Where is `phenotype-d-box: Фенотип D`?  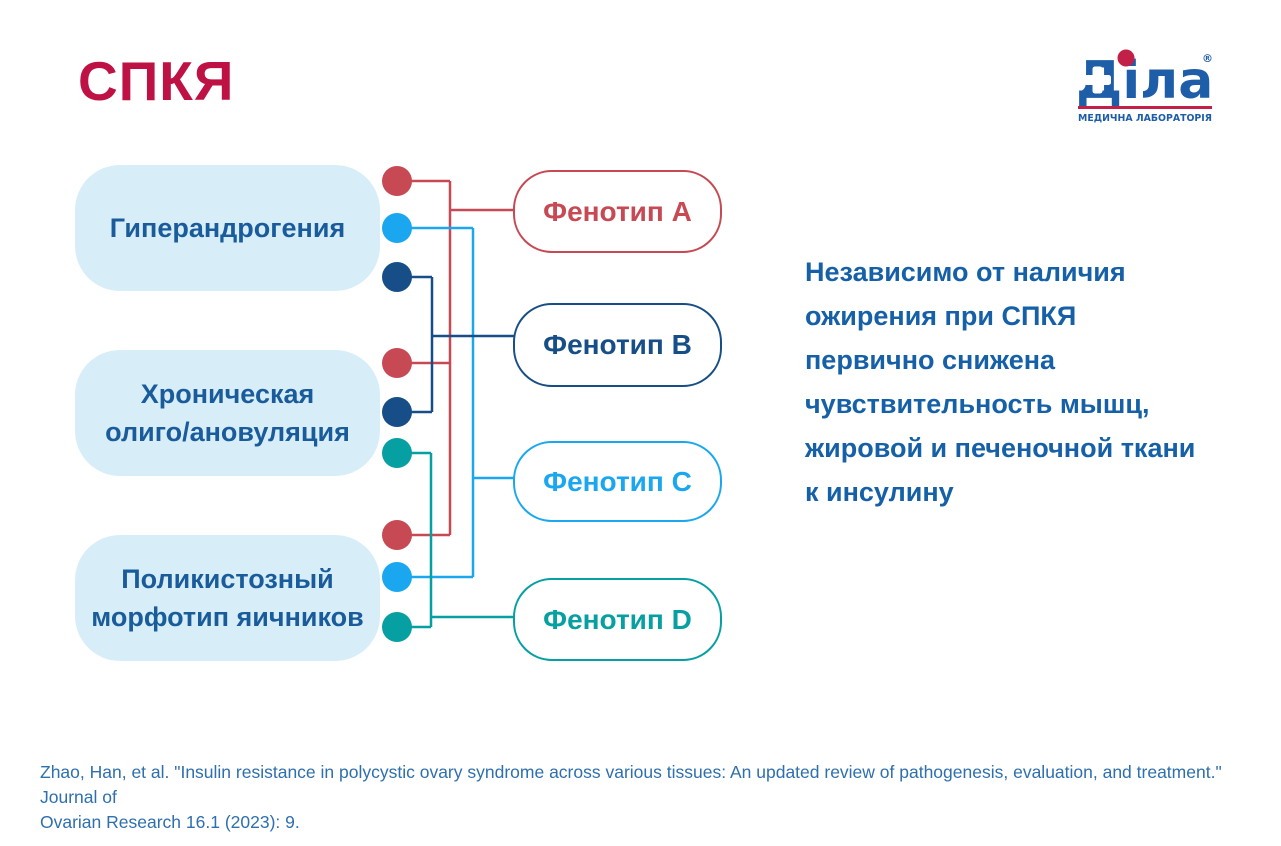
phenotype-d-box: Фенотип D is located at coordinates (617, 619).